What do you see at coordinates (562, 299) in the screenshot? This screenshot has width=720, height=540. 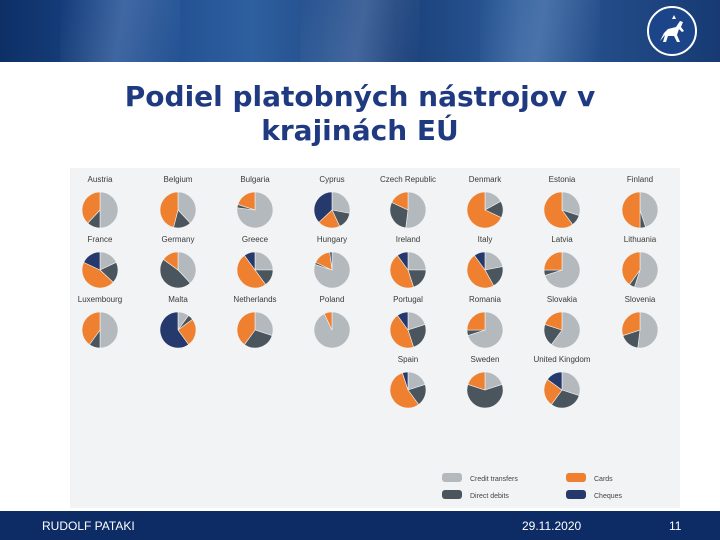 I see `pie-label-slovakia: Slovakia` at bounding box center [562, 299].